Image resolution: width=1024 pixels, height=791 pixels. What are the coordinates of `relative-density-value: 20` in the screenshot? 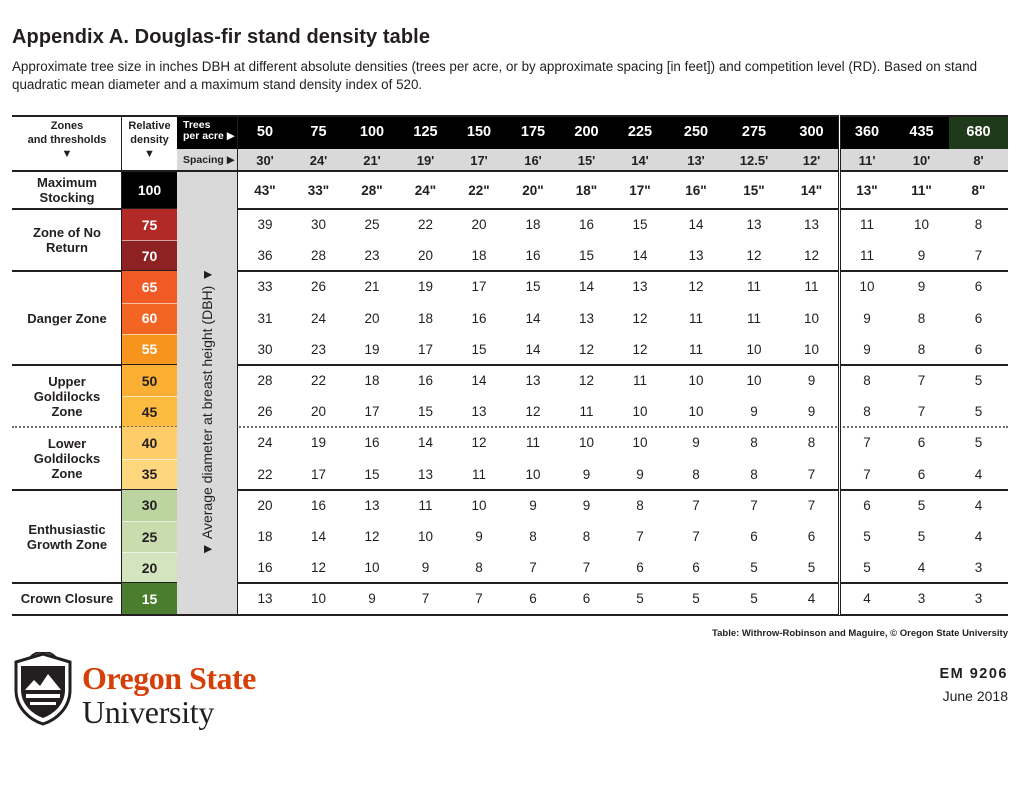 It's located at (149, 568).